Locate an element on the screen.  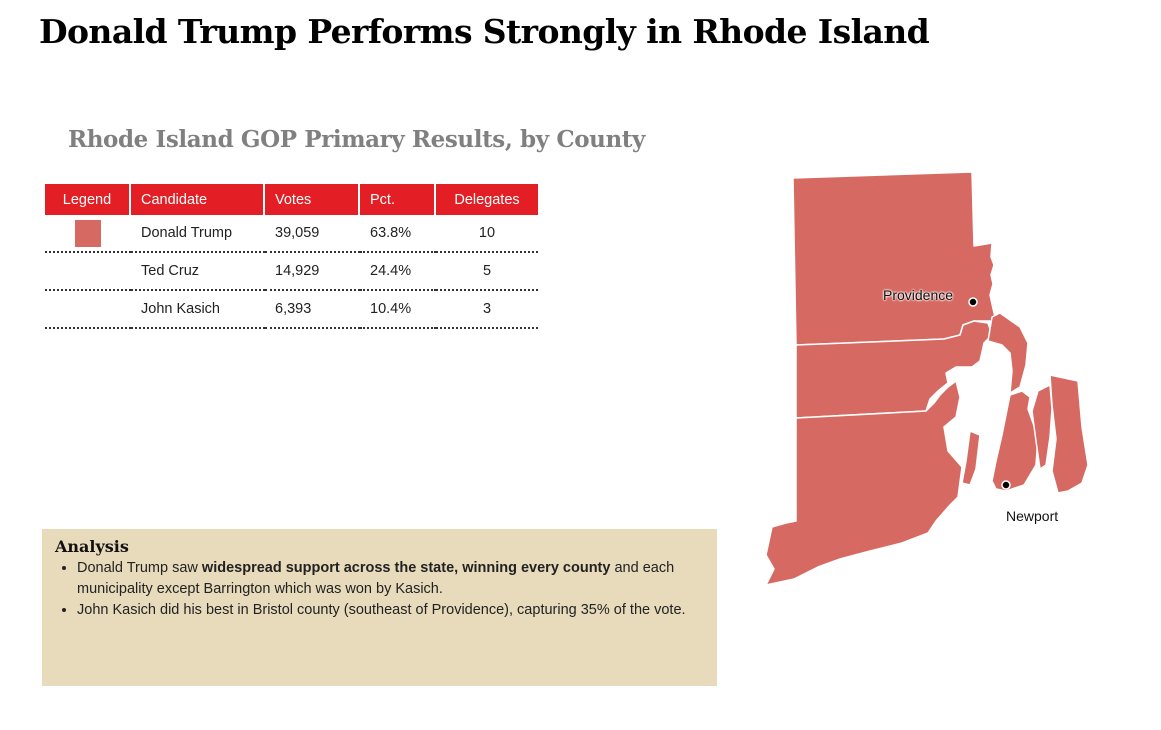
table-row: Donald Trump 39,059 63.8% 10 is located at coordinates (291, 234).